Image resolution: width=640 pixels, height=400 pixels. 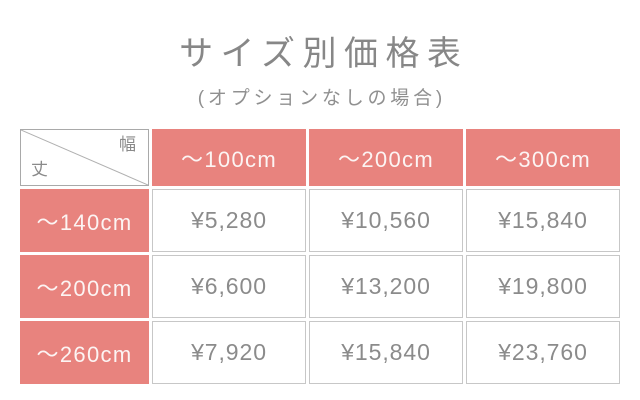 What do you see at coordinates (84, 352) in the screenshot?
I see `row-header-260cm: 〜260cm` at bounding box center [84, 352].